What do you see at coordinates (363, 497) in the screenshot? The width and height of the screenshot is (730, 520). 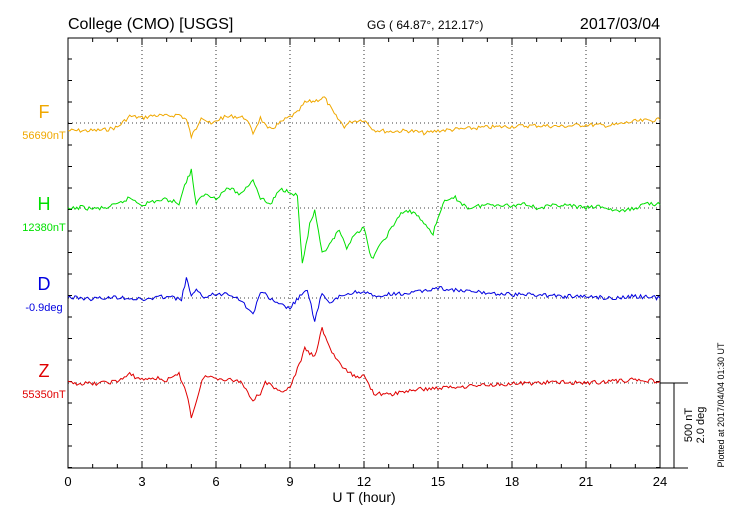 I see `x-axis-label: U T (hour)` at bounding box center [363, 497].